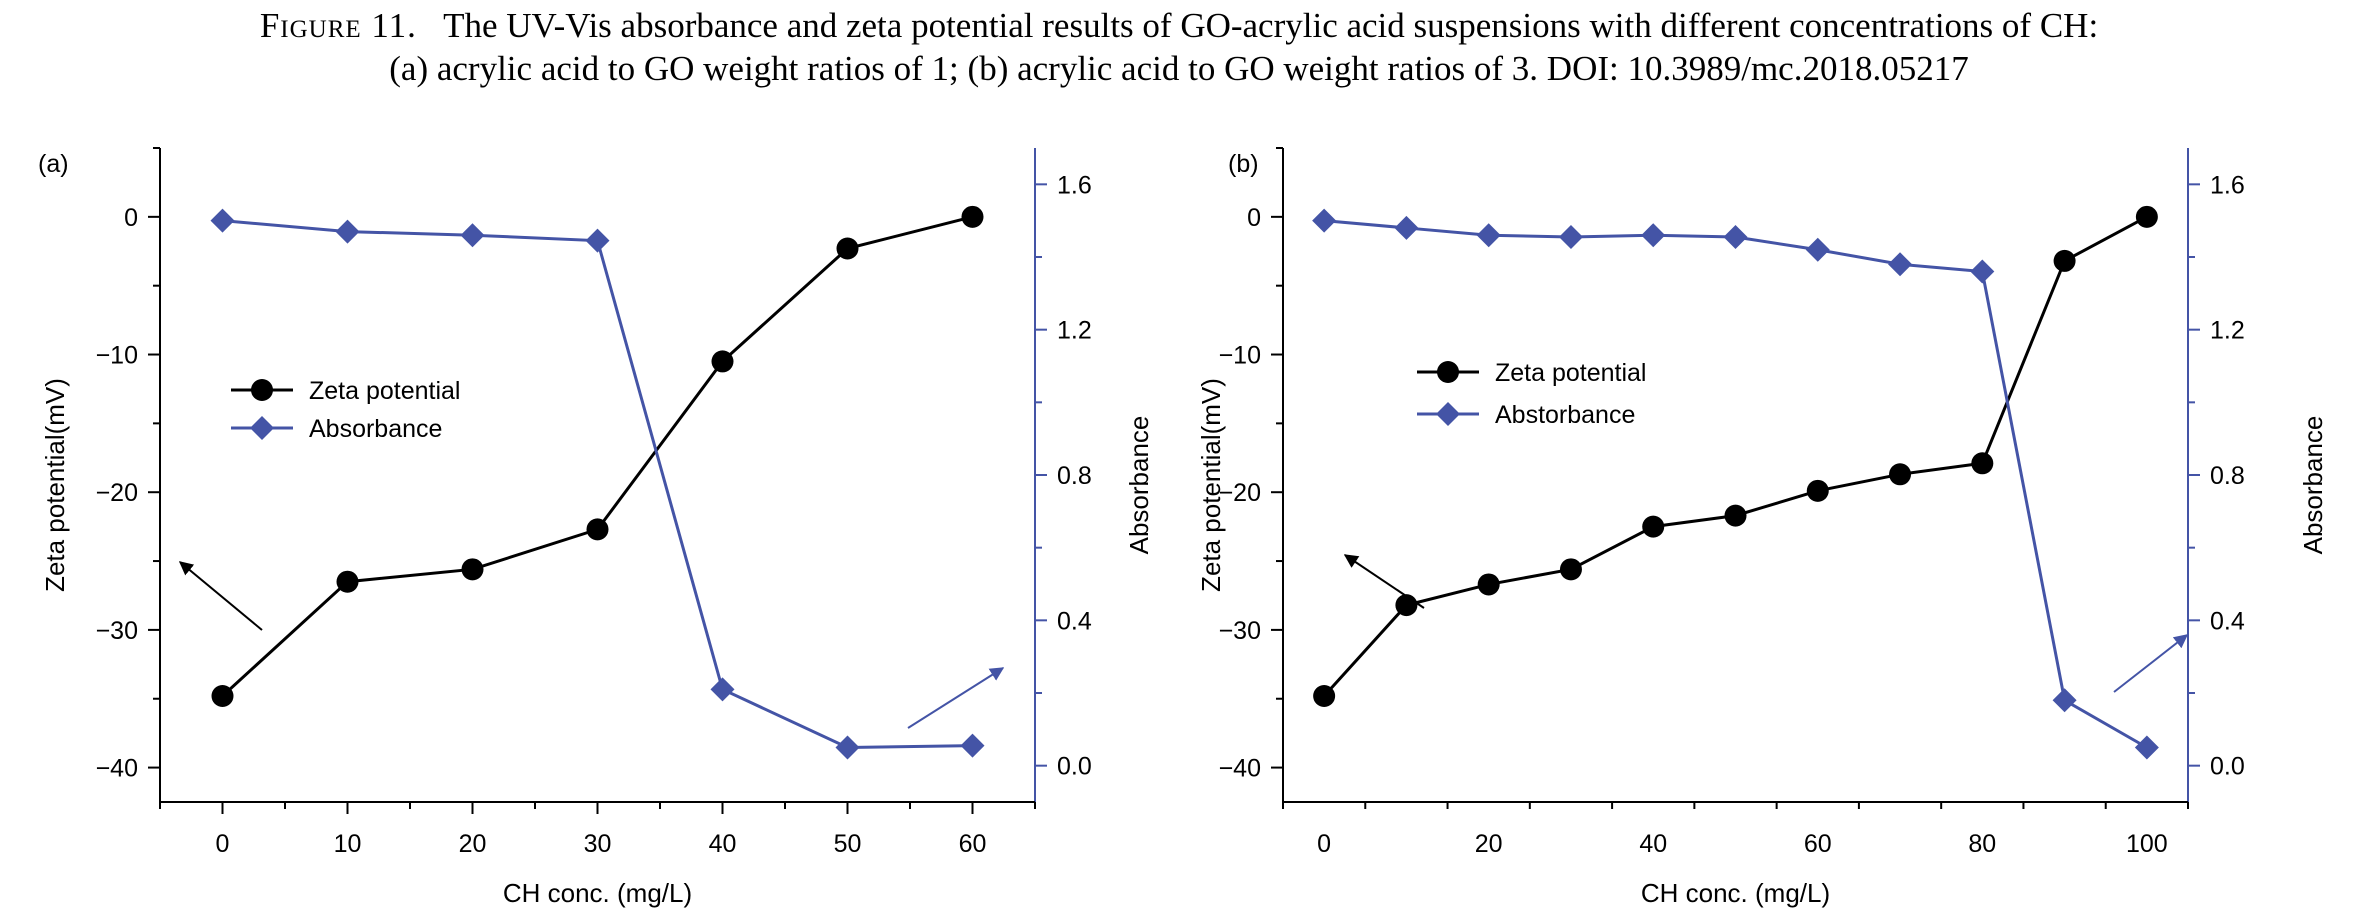 This screenshot has width=2358, height=912. I want to click on figure-label: Figure 11., so click(338, 25).